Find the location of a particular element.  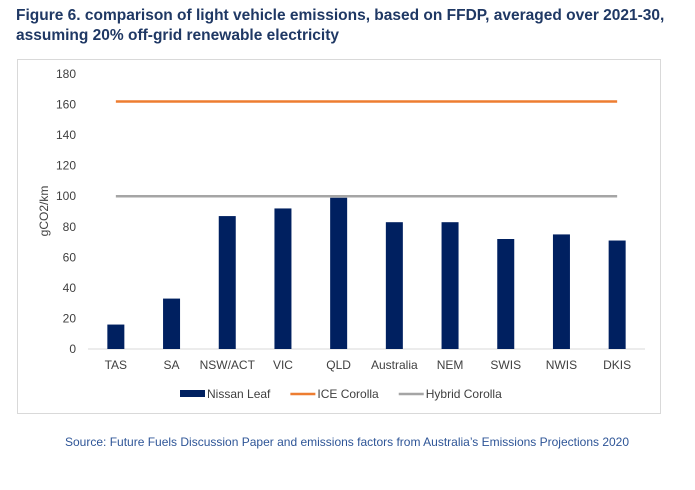

x-tick-label: VIC is located at coordinates (283, 365).